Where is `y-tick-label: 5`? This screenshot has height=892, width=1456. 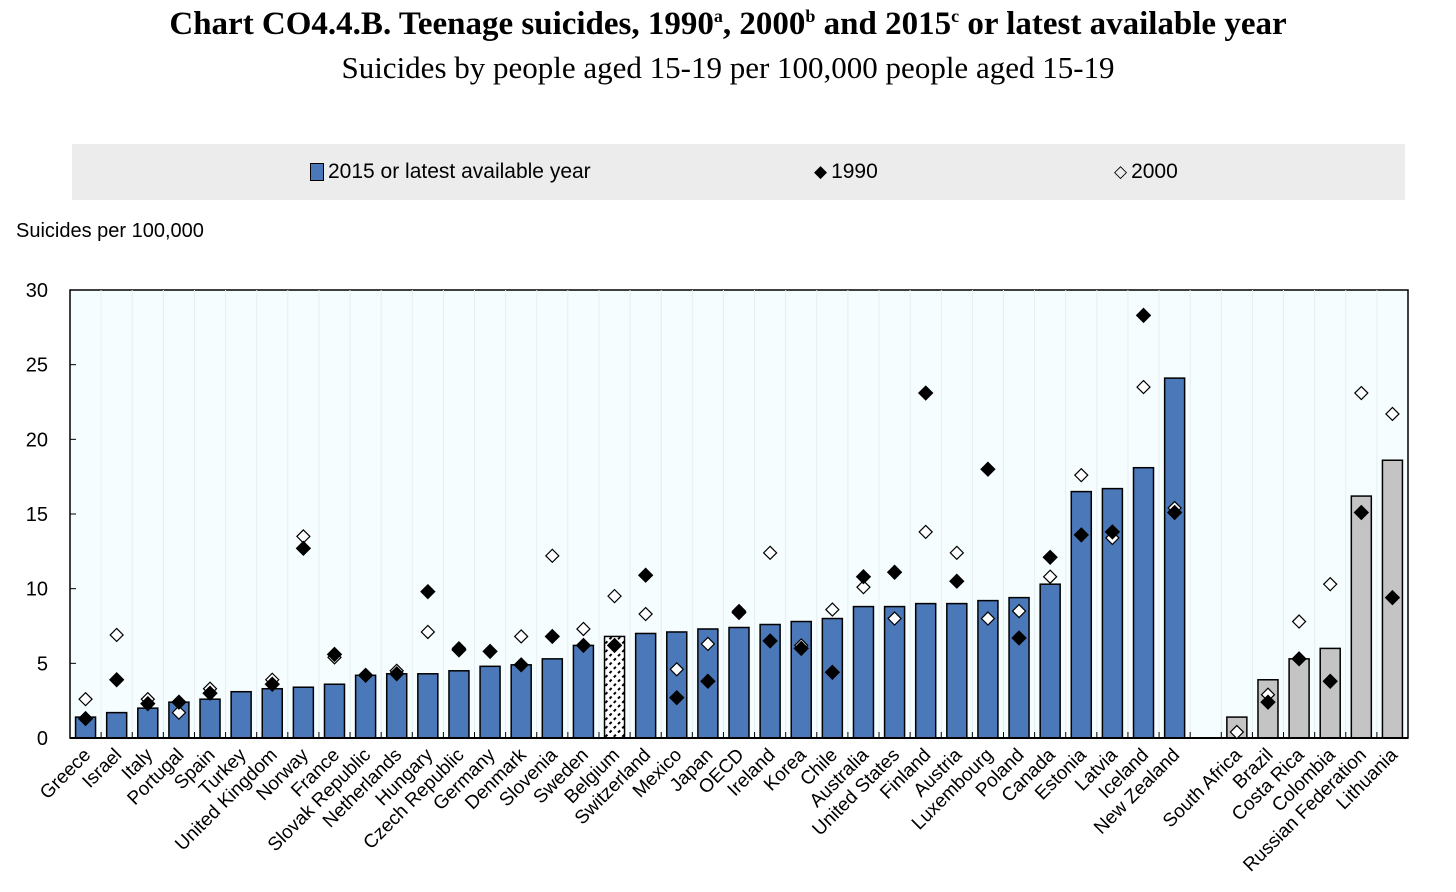
y-tick-label: 5 is located at coordinates (42, 664).